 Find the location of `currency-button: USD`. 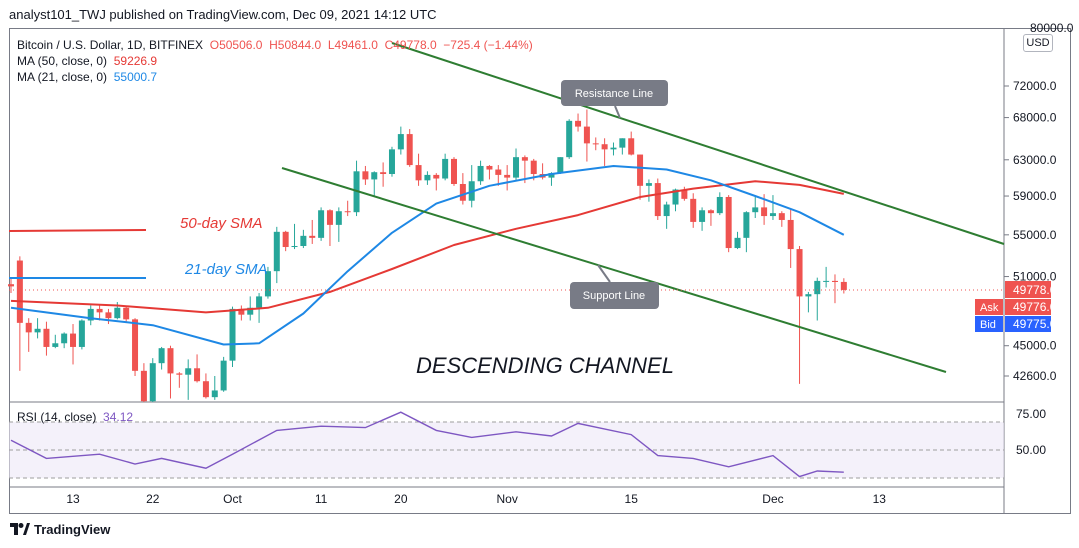

currency-button: USD is located at coordinates (1038, 43).